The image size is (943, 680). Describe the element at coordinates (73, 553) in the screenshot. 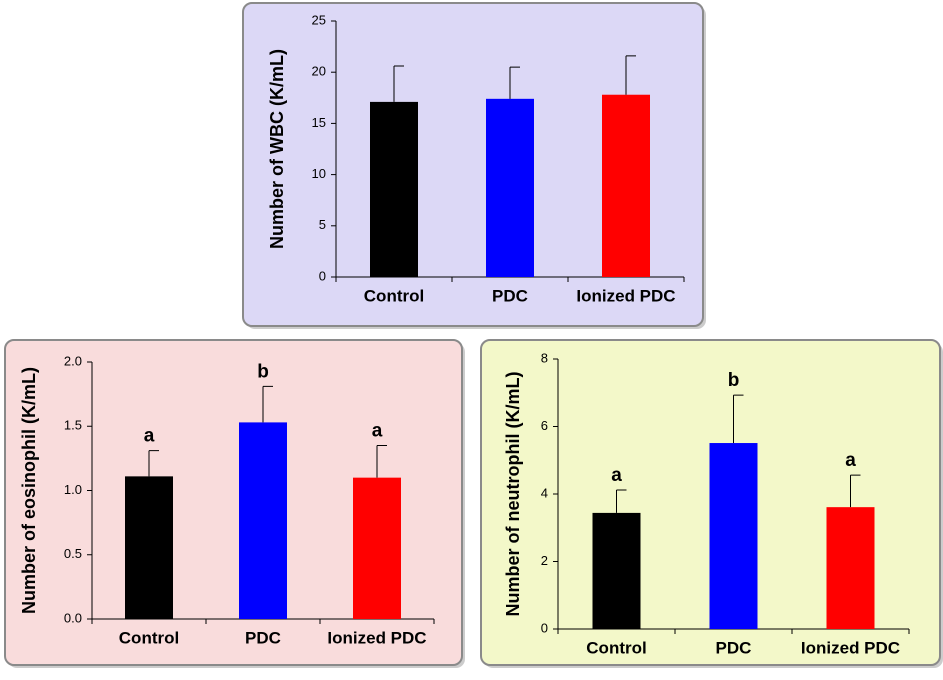

I see `y-tick-label: 0.5` at that location.